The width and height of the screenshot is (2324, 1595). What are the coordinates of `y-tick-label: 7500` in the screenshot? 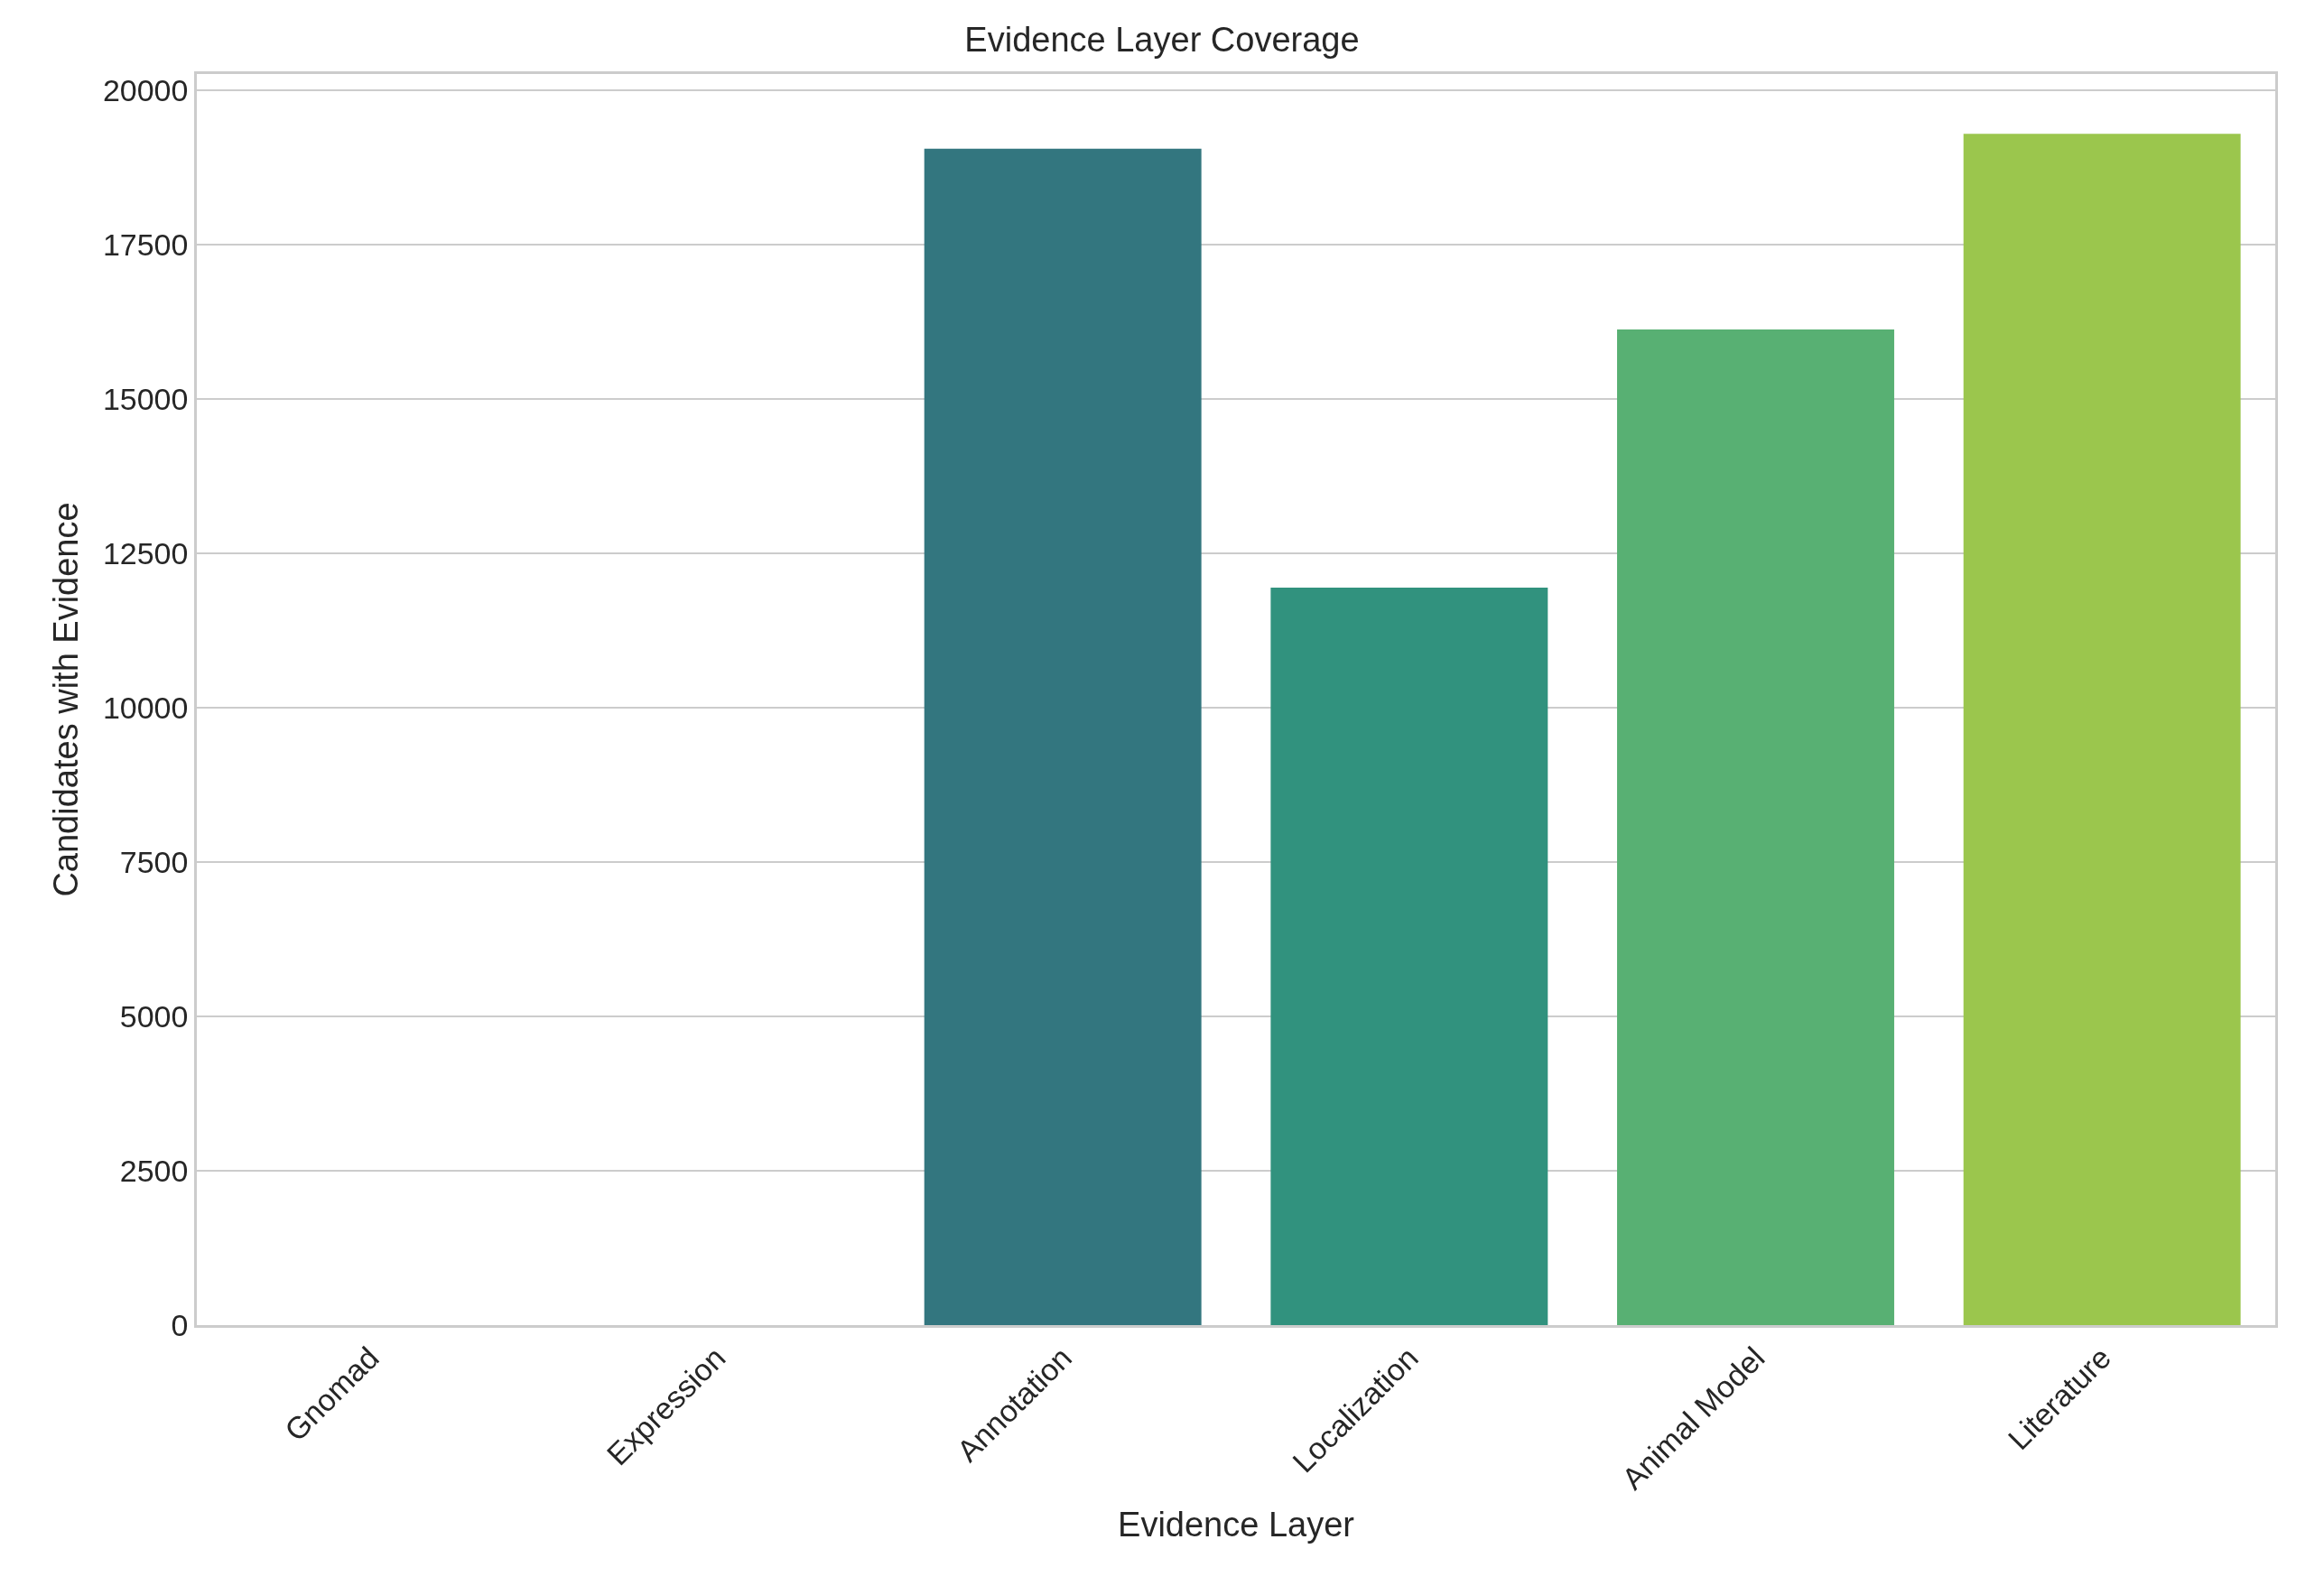 It's located at (154, 862).